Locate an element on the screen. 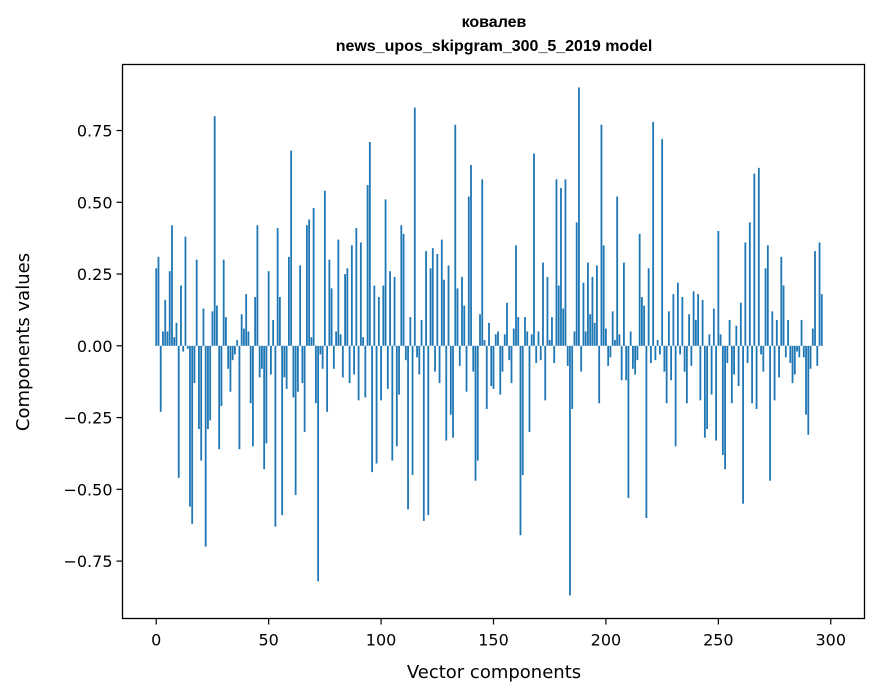 The height and width of the screenshot is (696, 880). y-tick-label: 0.75 is located at coordinates (95, 131).